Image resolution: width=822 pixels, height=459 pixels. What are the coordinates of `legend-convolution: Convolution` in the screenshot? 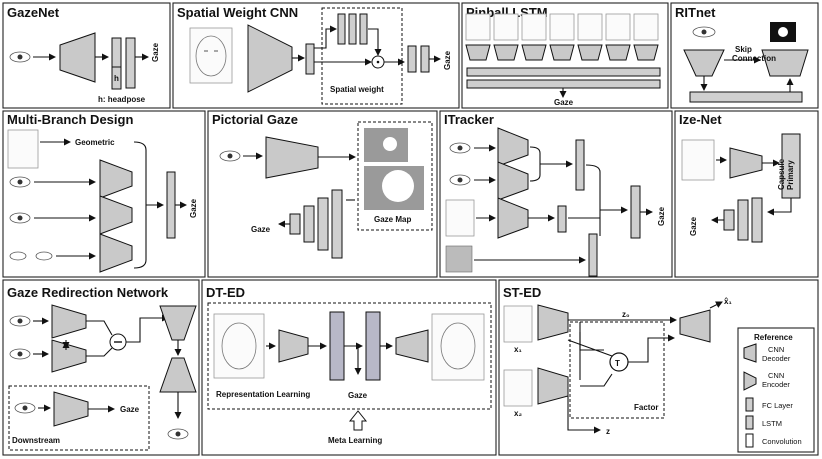 It's located at (782, 441).